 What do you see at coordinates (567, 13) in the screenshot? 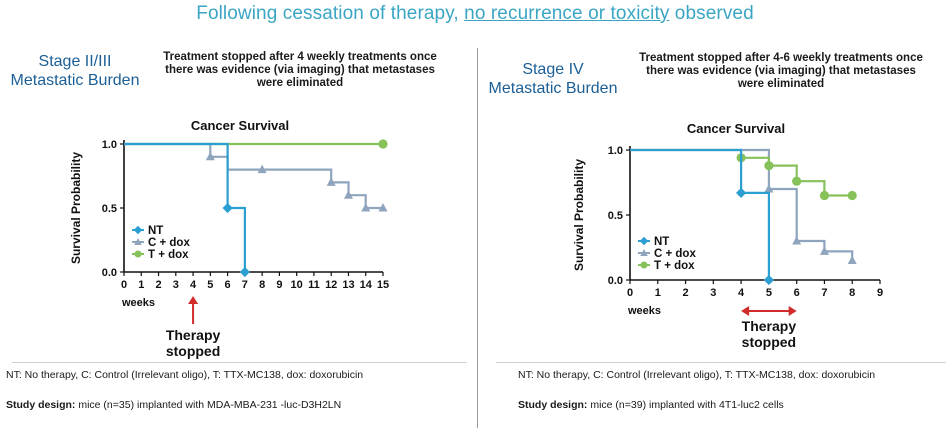
I see `headline-underlined: no recurrence or toxicity` at bounding box center [567, 13].